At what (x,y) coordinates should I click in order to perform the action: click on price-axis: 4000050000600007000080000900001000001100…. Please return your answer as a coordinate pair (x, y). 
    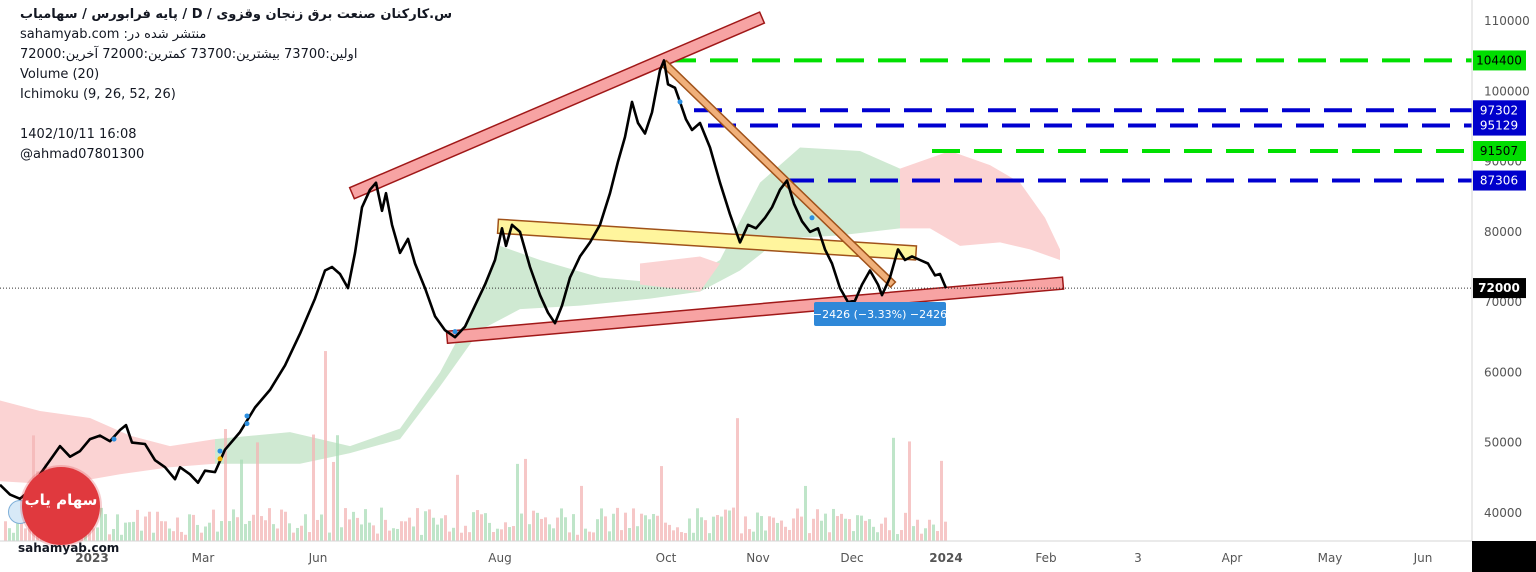
    Looking at the image, I should click on (1500, 270).